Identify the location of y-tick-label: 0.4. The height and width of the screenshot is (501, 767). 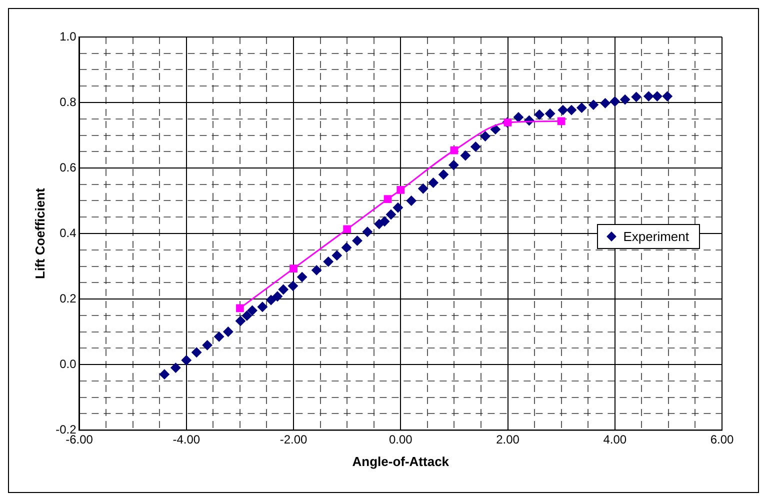
(68, 233).